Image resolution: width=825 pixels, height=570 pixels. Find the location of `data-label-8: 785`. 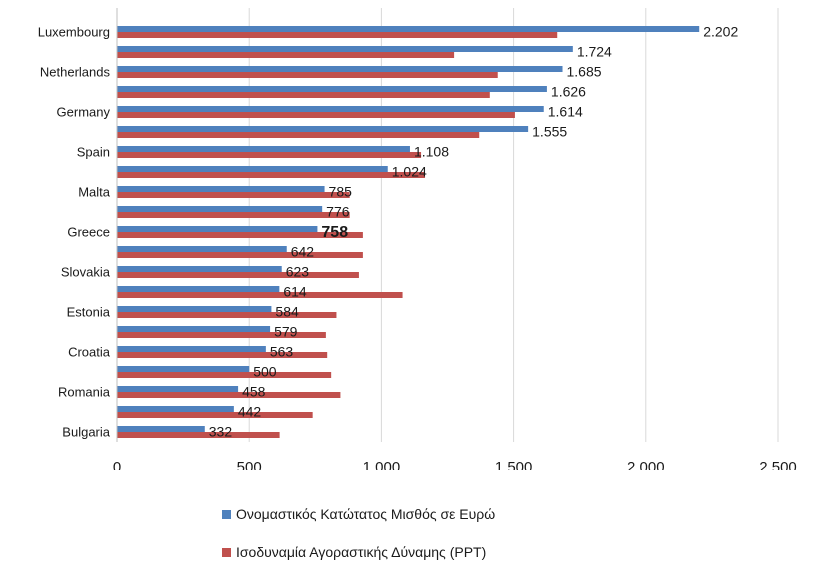

data-label-8: 785 is located at coordinates (341, 192).